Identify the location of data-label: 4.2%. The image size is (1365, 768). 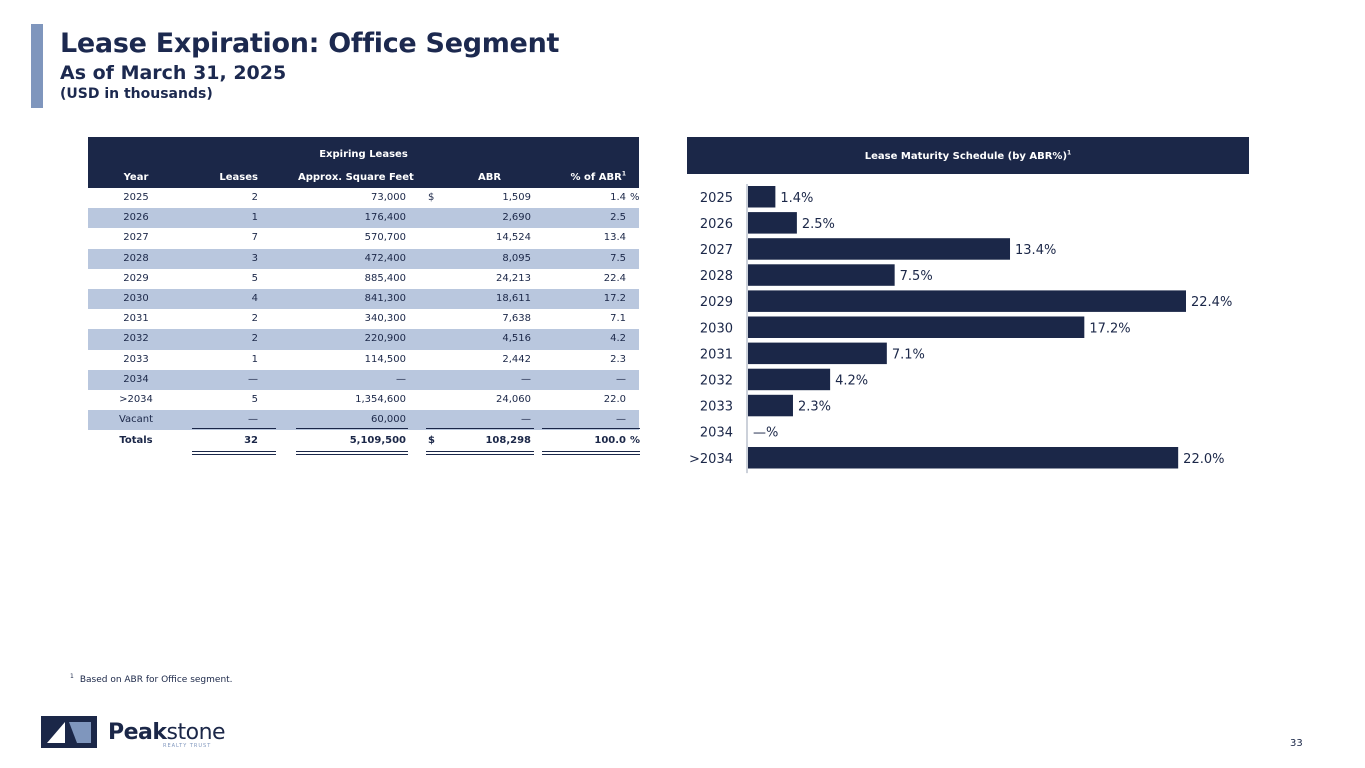
(851, 380).